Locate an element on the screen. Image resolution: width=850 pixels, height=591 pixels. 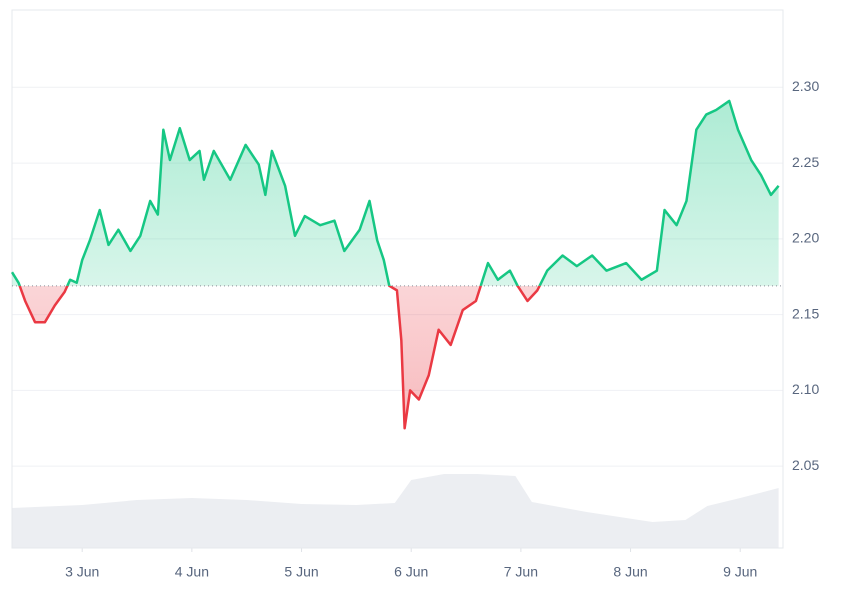
x-tick-label: 9 Jun is located at coordinates (740, 572).